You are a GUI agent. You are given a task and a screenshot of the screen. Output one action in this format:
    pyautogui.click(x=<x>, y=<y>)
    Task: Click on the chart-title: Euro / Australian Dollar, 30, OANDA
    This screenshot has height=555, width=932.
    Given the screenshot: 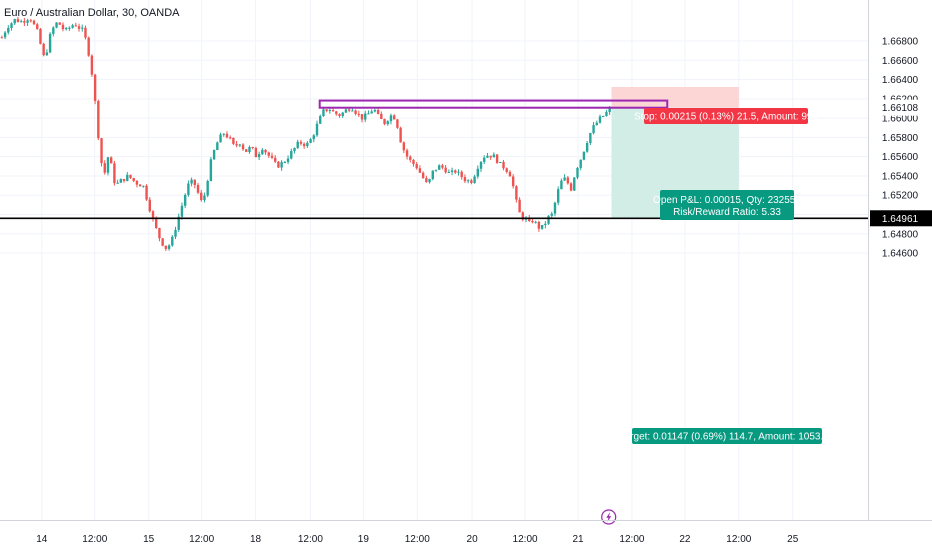 What is the action you would take?
    pyautogui.click(x=92, y=13)
    